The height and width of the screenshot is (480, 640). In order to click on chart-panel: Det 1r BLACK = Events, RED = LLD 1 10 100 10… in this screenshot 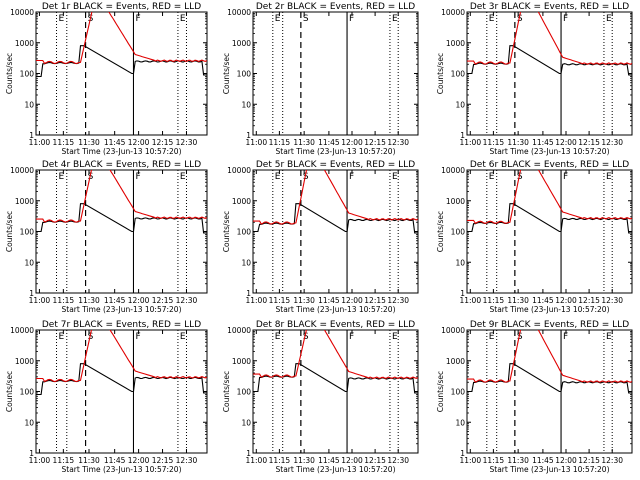, I will do `click(106, 79)`.